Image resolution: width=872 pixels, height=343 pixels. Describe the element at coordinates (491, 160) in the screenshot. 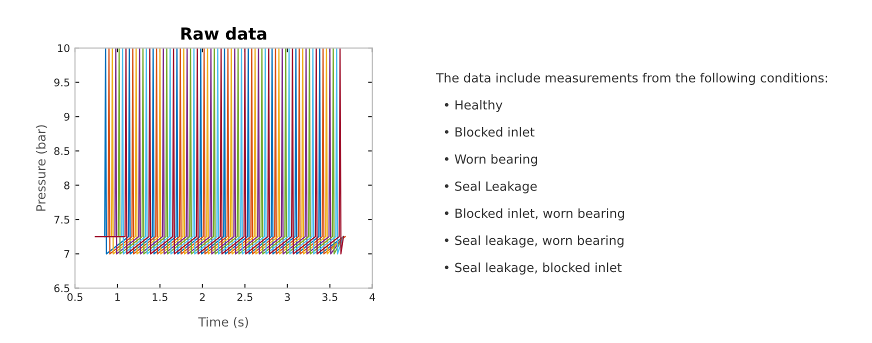

I see `text: • Worn bearing` at that location.